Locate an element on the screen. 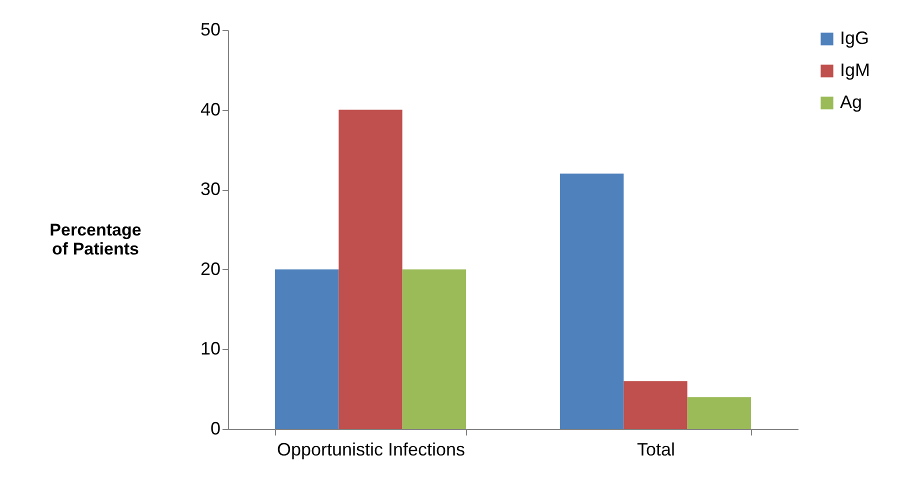  y-tick-label: 40 is located at coordinates (210, 109).